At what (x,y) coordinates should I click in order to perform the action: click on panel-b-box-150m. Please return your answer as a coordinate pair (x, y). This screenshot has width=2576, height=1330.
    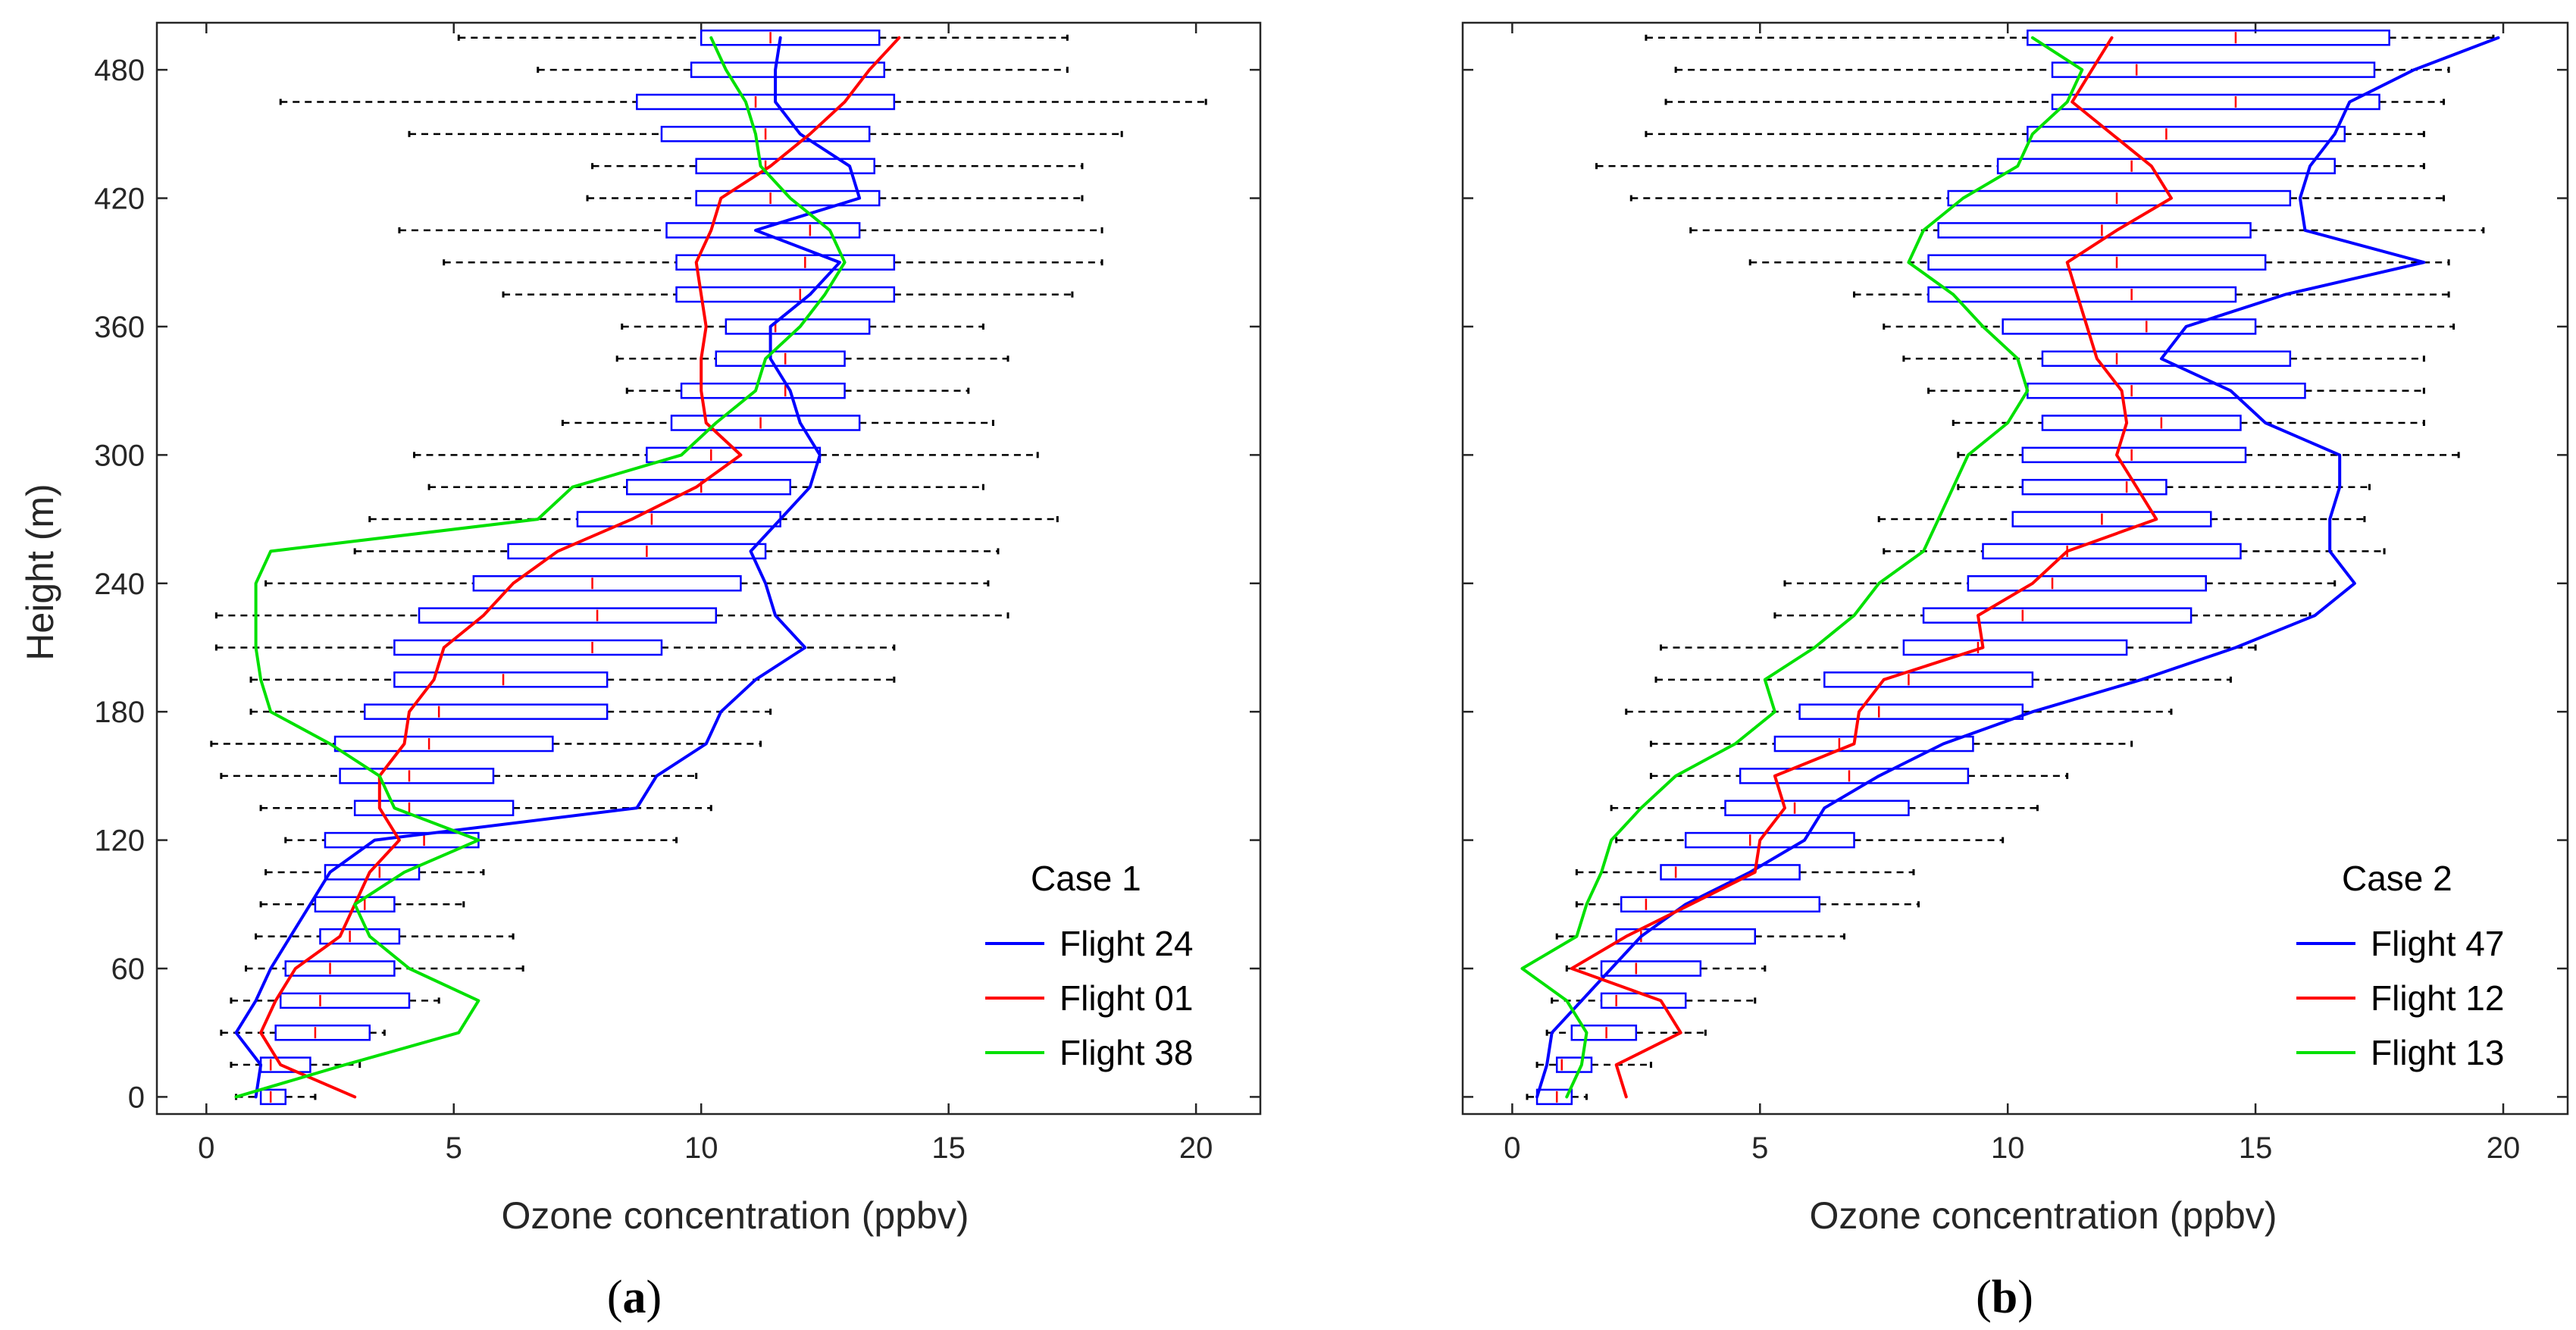
    Looking at the image, I should click on (1859, 776).